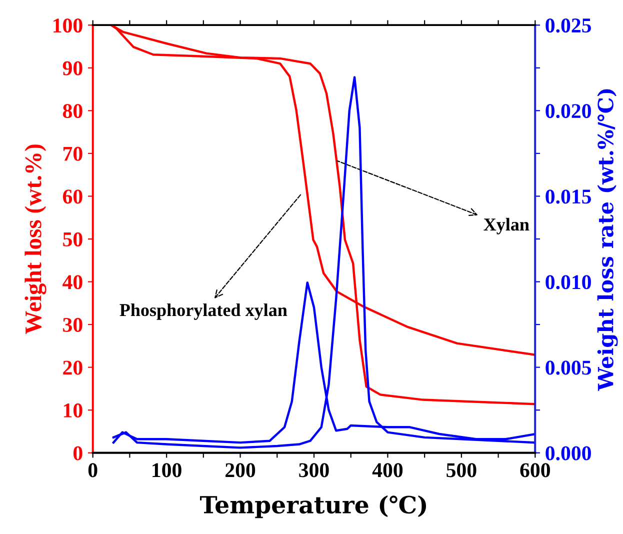 This screenshot has width=623, height=534. Describe the element at coordinates (72, 68) in the screenshot. I see `y-tick-label: 90` at that location.